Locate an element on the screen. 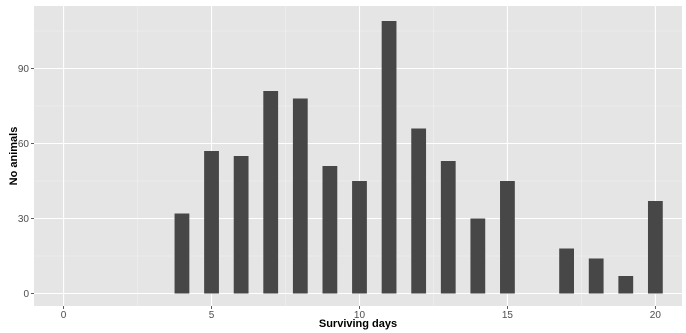  y-tick-label: 30 is located at coordinates (24, 219).